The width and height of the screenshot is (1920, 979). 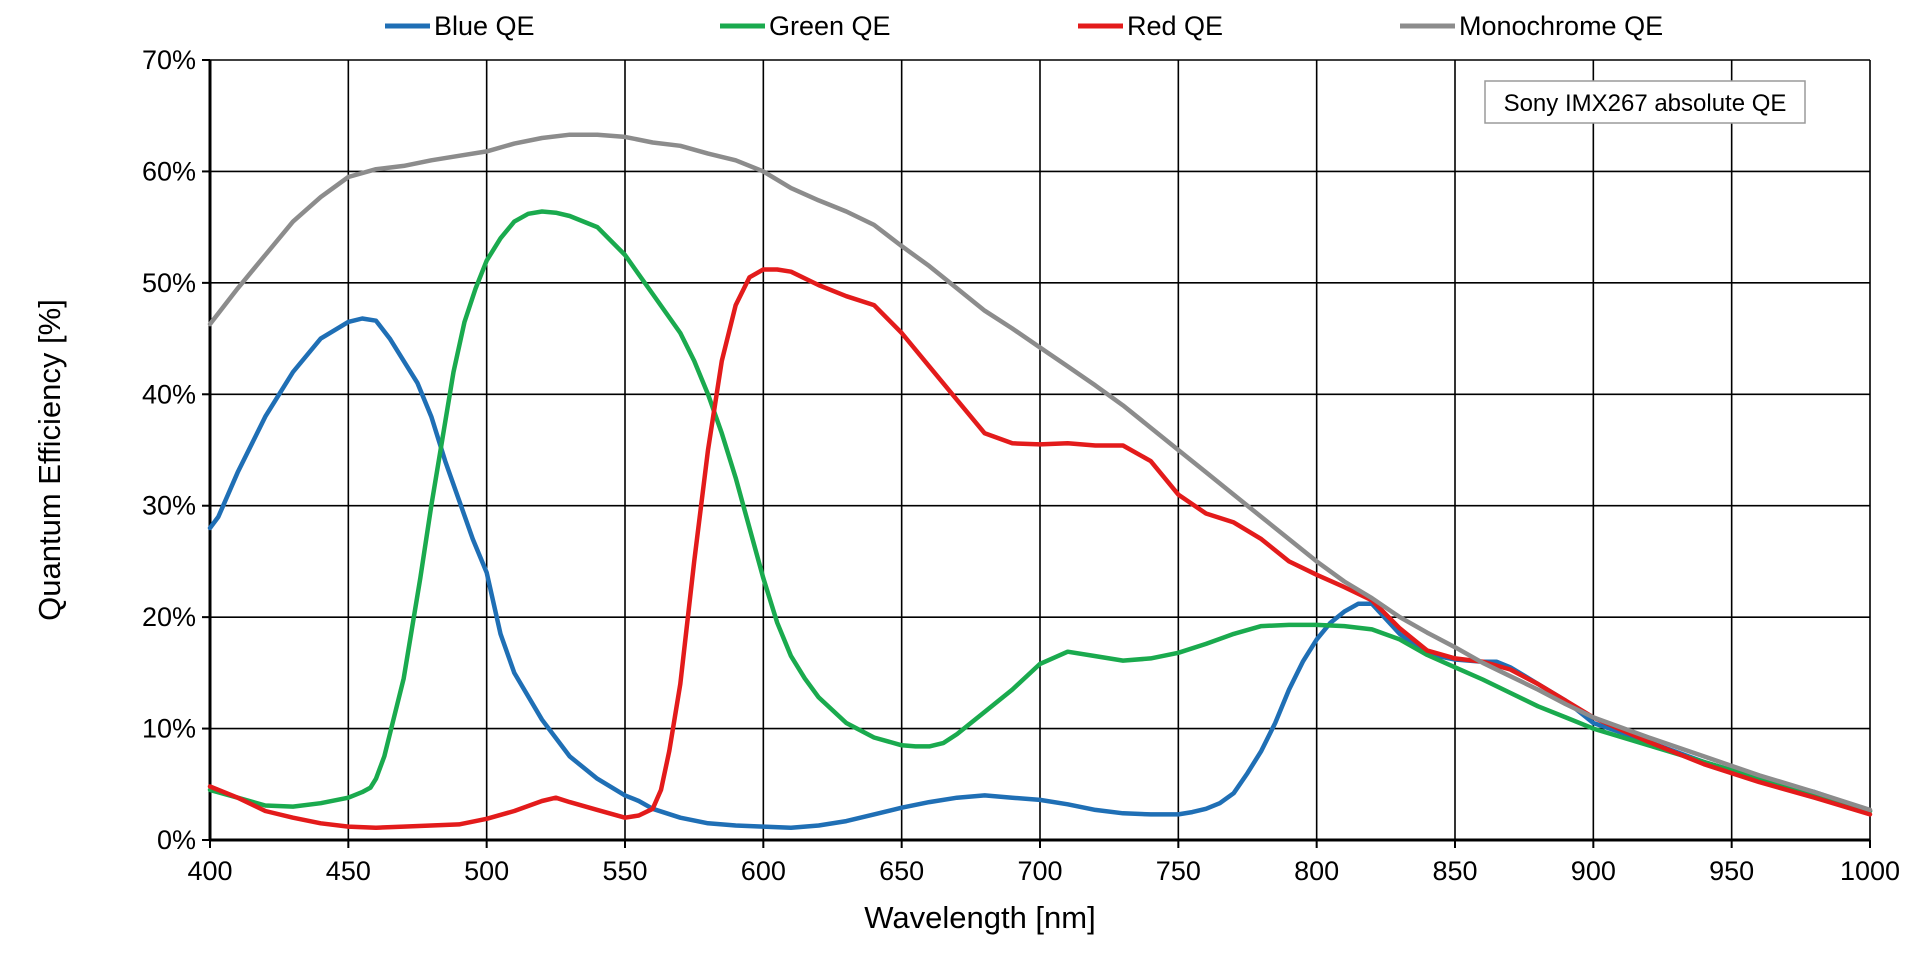 I want to click on x-tick-label-700: 700, so click(x=1039, y=871).